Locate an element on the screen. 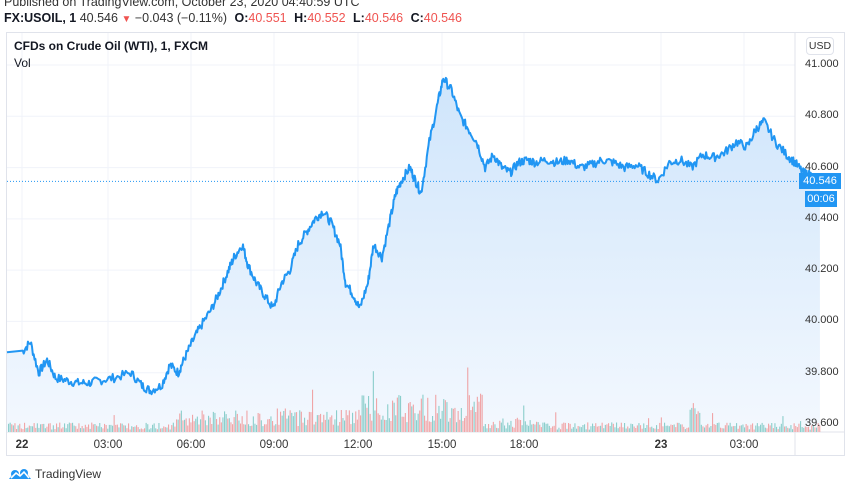 The width and height of the screenshot is (852, 485). tradingview-brand: TradingView is located at coordinates (54, 474).